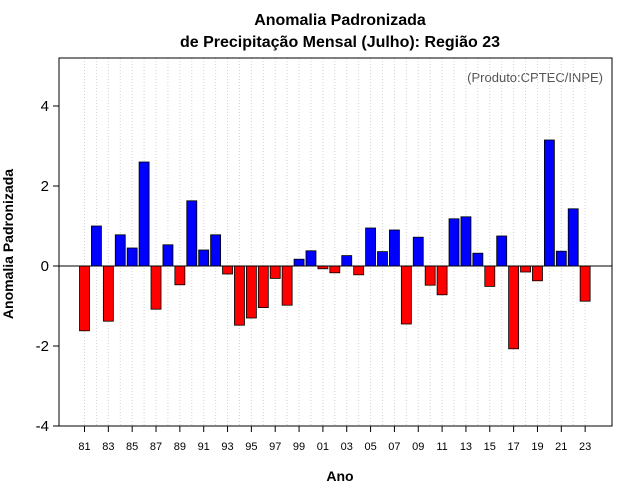 The image size is (640, 500). I want to click on x-tick-label: 91, so click(204, 447).